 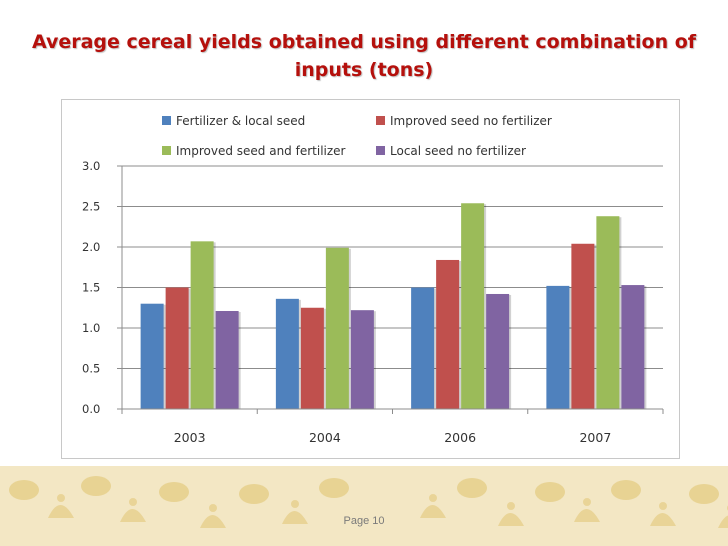 What do you see at coordinates (91, 207) in the screenshot?
I see `y-tick-label: 2.5` at bounding box center [91, 207].